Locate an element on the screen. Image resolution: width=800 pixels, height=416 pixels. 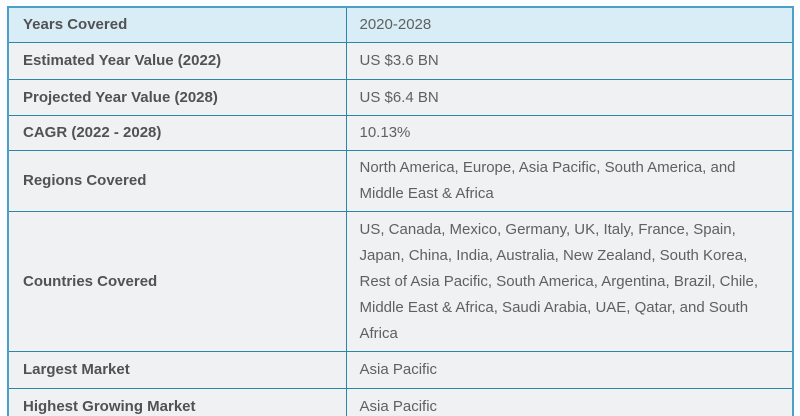
row-value: 2020-2028 is located at coordinates (569, 24).